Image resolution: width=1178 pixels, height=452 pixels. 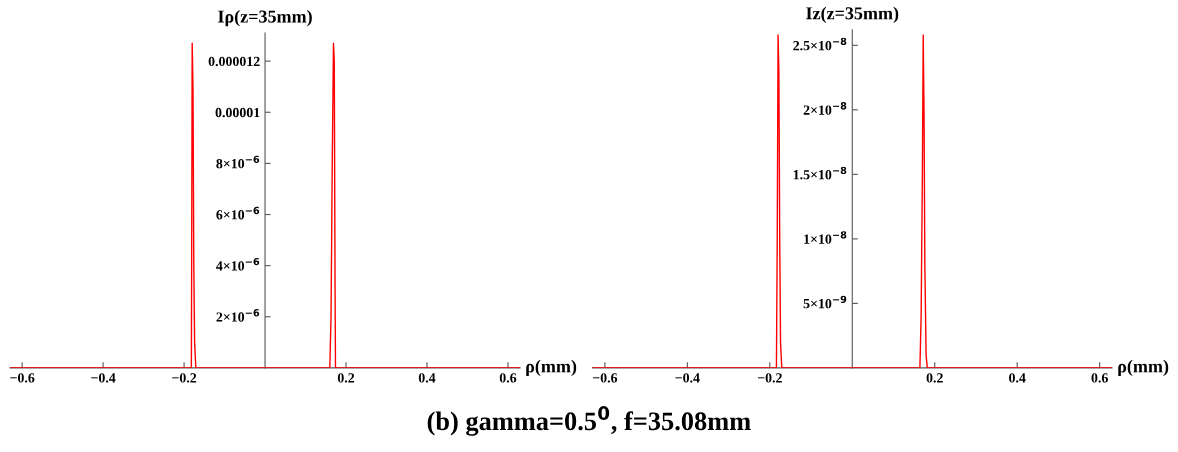 I want to click on y-tick-label: 1×10$^{−8}$, so click(x=825, y=237).